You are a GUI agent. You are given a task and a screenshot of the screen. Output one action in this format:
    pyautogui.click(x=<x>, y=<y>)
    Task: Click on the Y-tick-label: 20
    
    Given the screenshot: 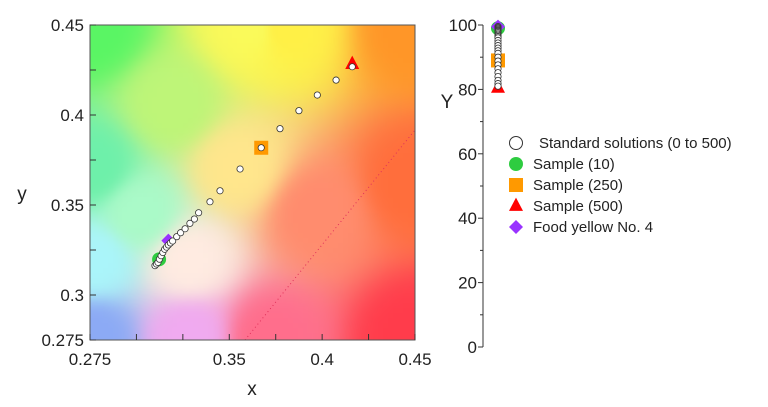 What is the action you would take?
    pyautogui.click(x=467, y=283)
    